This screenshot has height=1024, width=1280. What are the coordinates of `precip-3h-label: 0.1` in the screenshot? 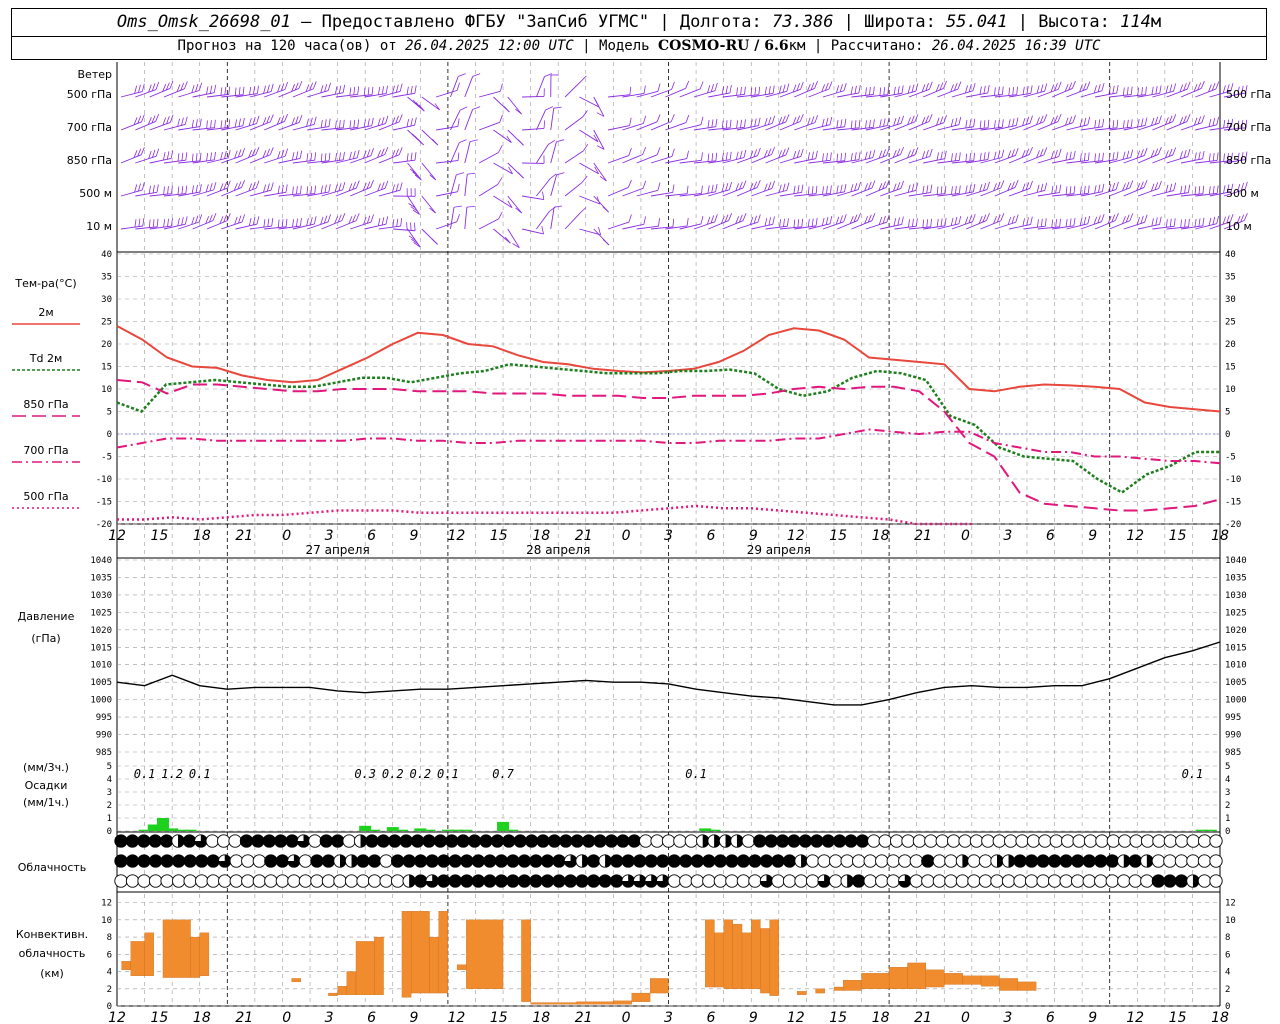 It's located at (145, 774).